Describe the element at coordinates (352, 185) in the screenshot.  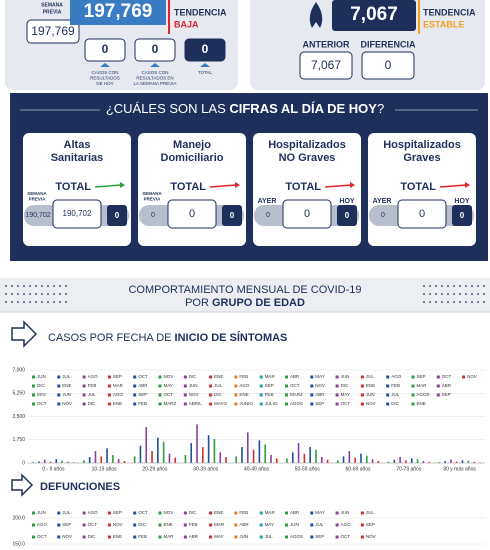
I see `trend-arrow-head` at that location.